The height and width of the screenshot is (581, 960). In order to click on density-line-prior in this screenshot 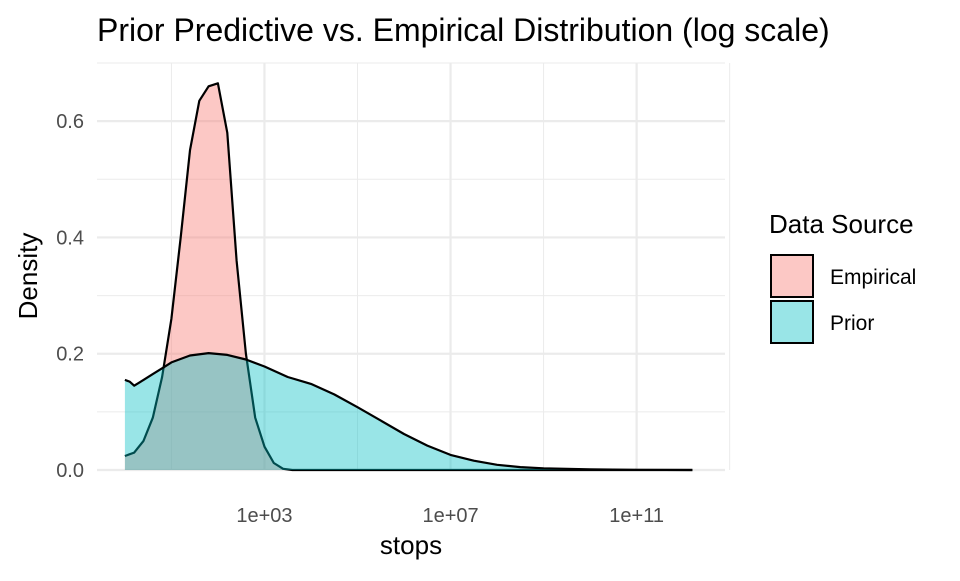, I will do `click(408, 412)`.